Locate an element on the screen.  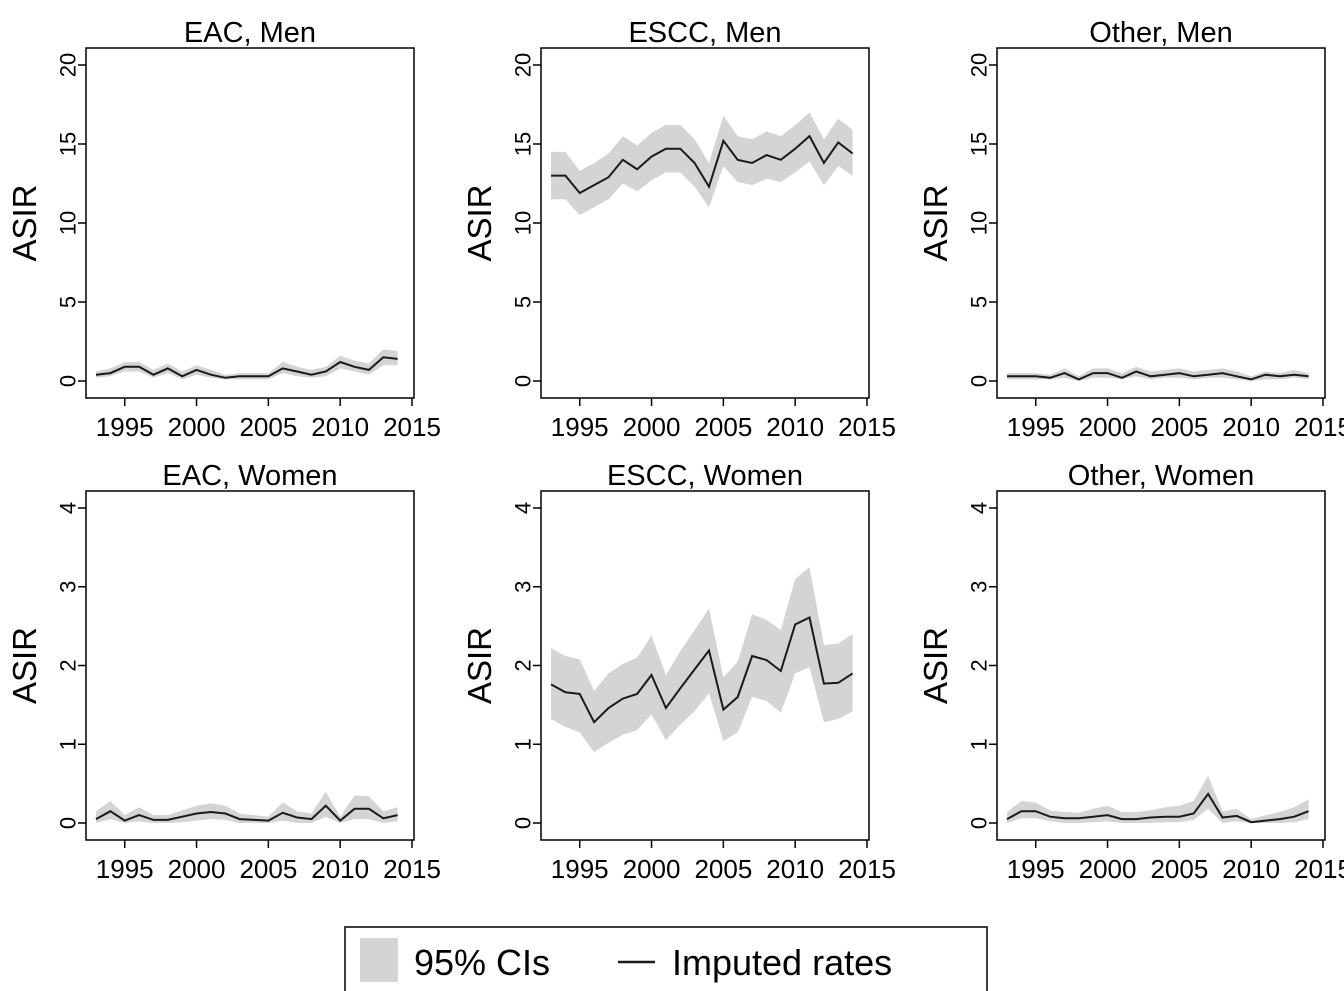
panel-title: ESCC, Women is located at coordinates (705, 476).